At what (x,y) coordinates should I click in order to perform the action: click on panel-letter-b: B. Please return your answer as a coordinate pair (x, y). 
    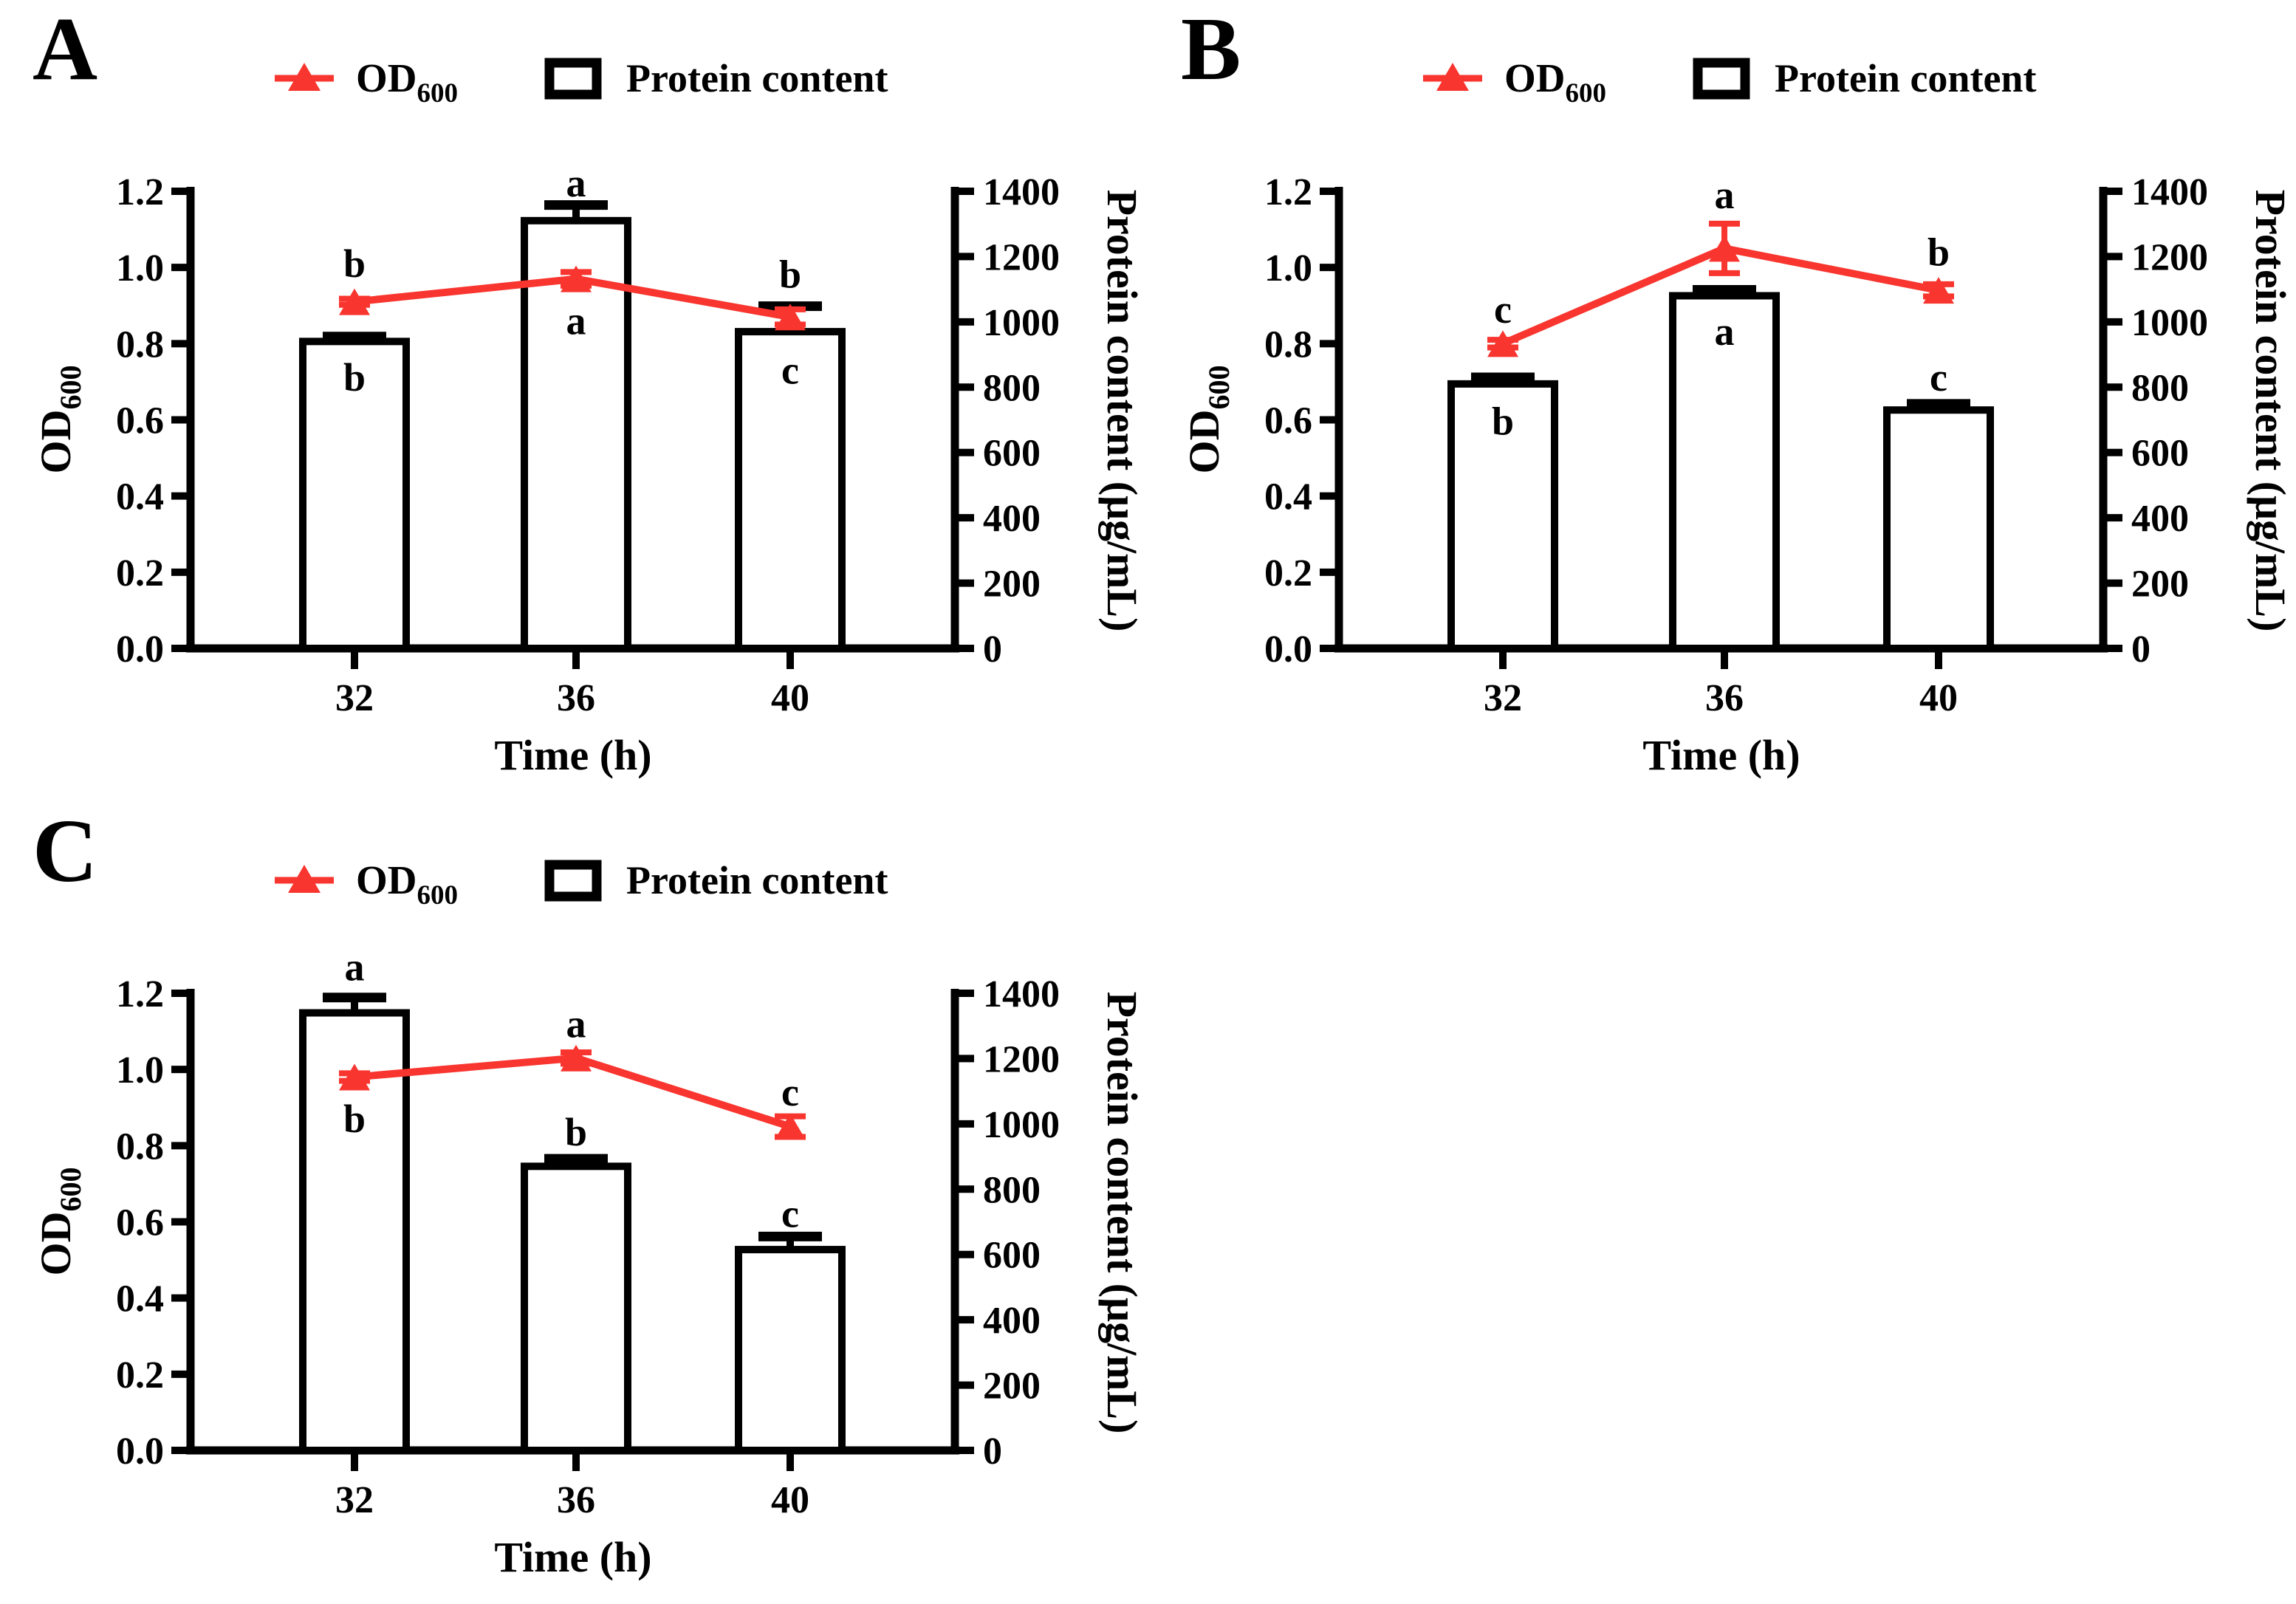
    Looking at the image, I should click on (1211, 49).